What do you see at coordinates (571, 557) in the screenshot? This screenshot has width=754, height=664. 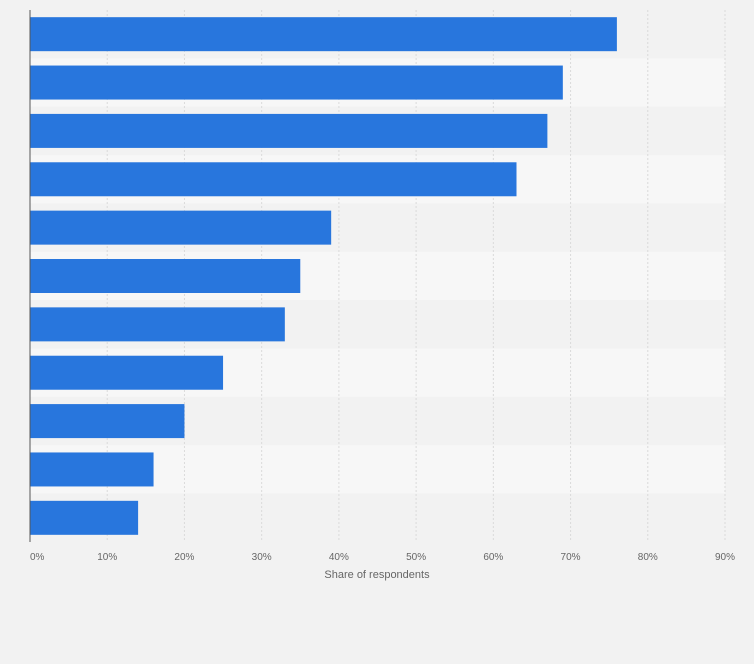 I see `x-tick-label: 70%` at bounding box center [571, 557].